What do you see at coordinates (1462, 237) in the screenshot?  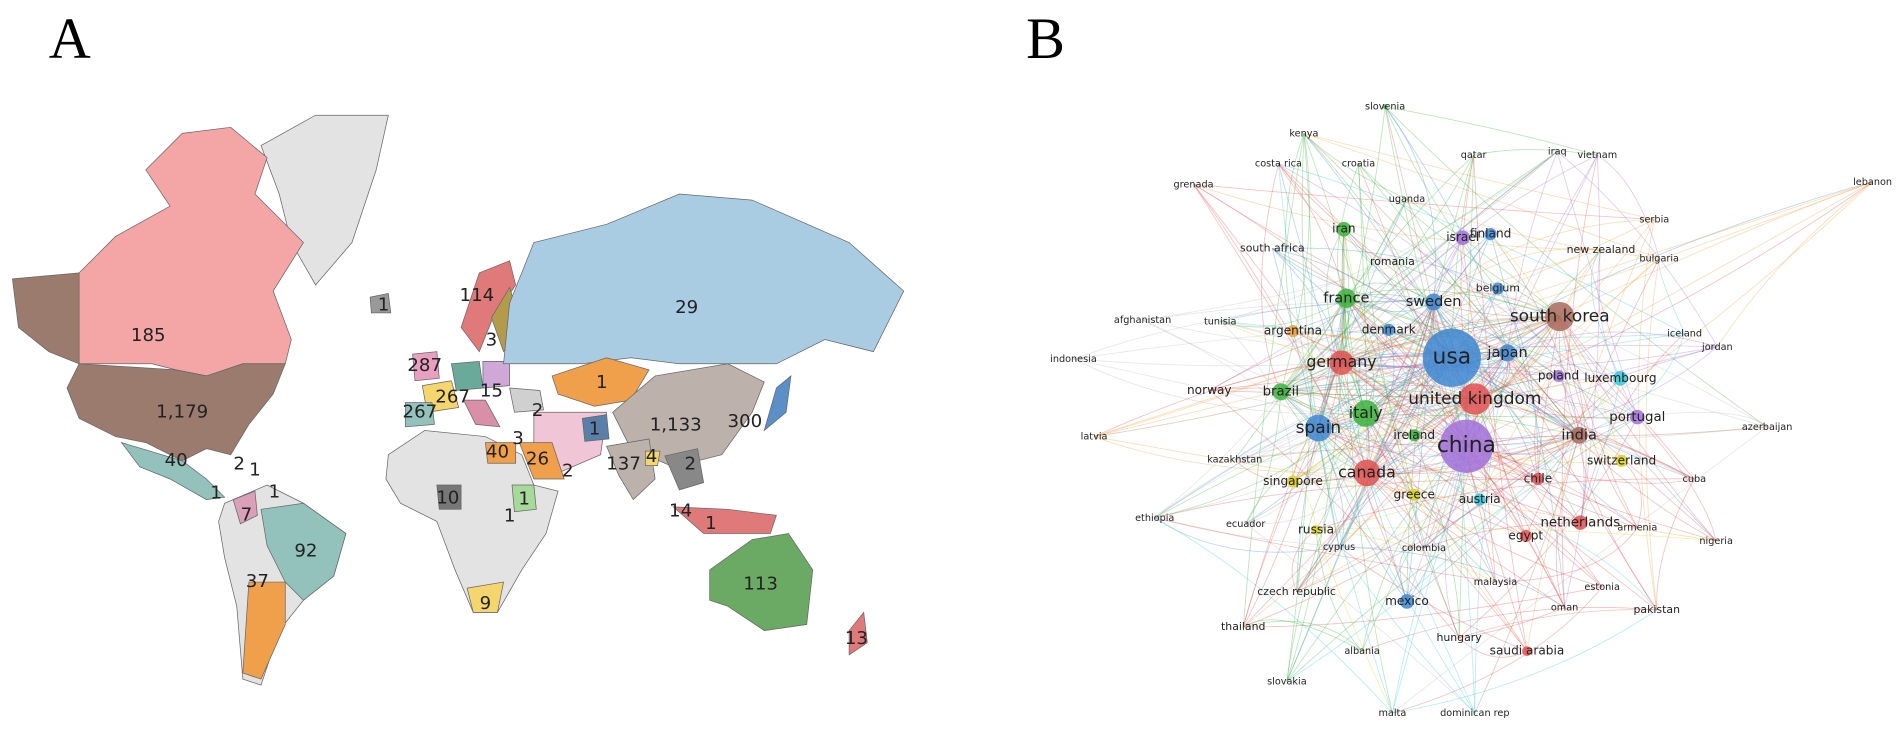 I see `node-label: israel` at bounding box center [1462, 237].